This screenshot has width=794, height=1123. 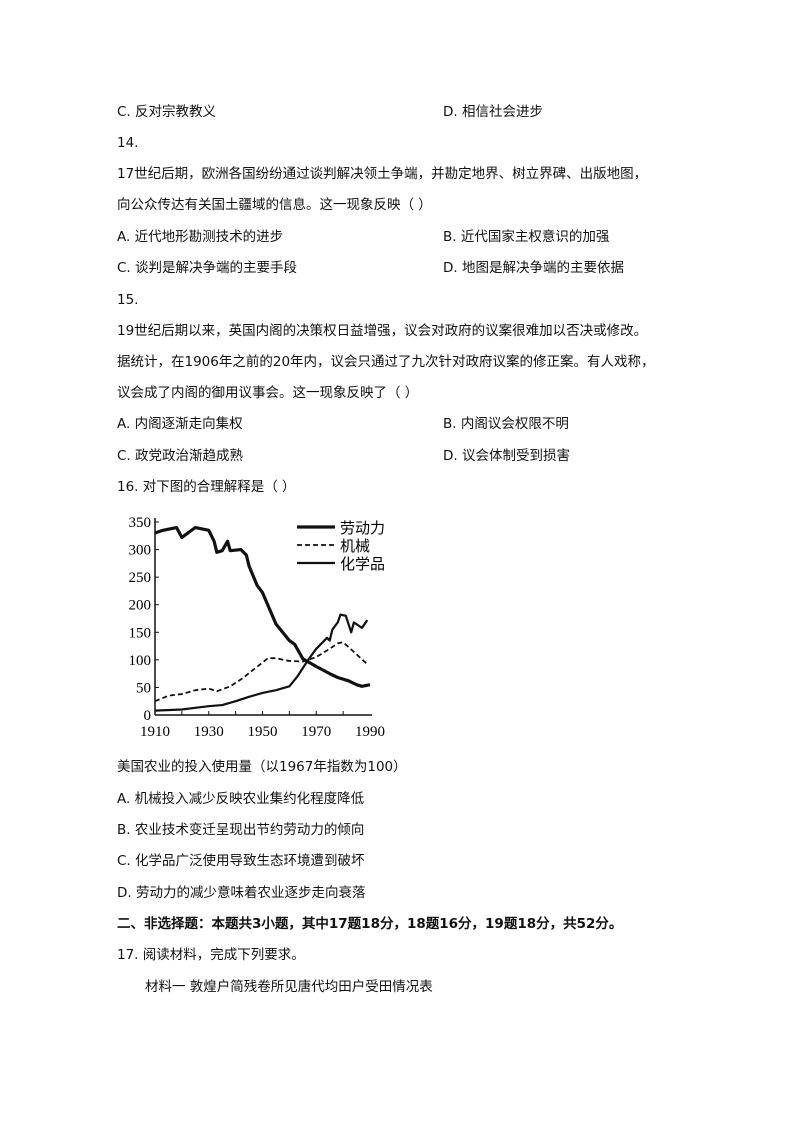 I want to click on q13-option-d: D. 相信社会进步, so click(x=493, y=112).